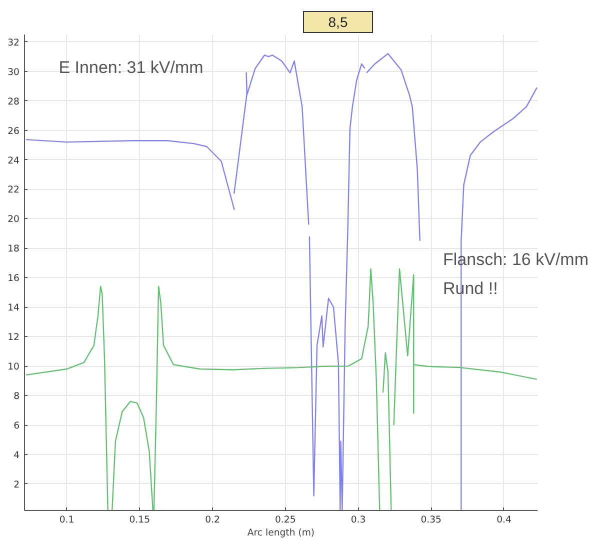 The height and width of the screenshot is (541, 606). What do you see at coordinates (431, 520) in the screenshot?
I see `x-tick-label: 0.35` at bounding box center [431, 520].